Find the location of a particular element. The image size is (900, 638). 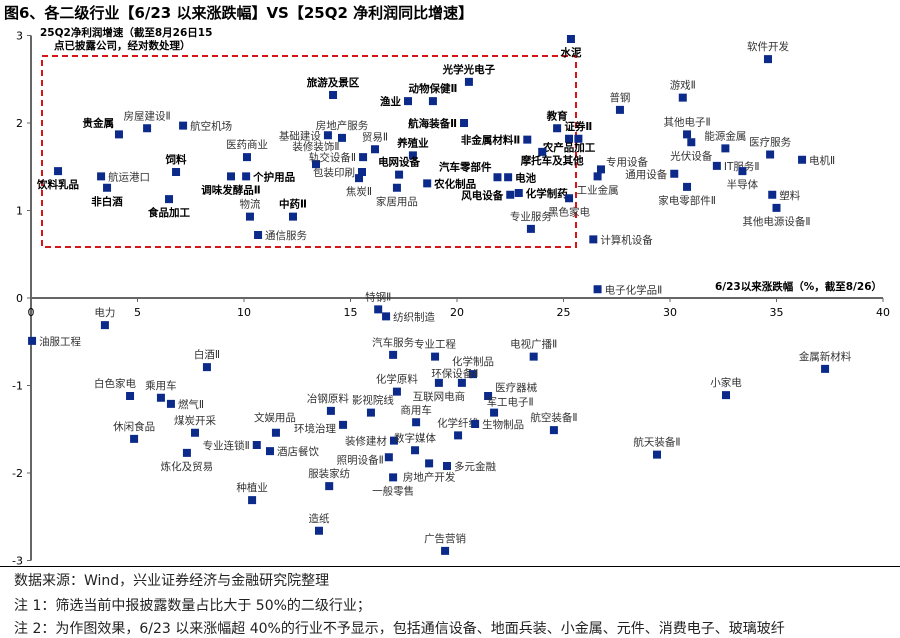

x-tick-label: 35 is located at coordinates (777, 312).